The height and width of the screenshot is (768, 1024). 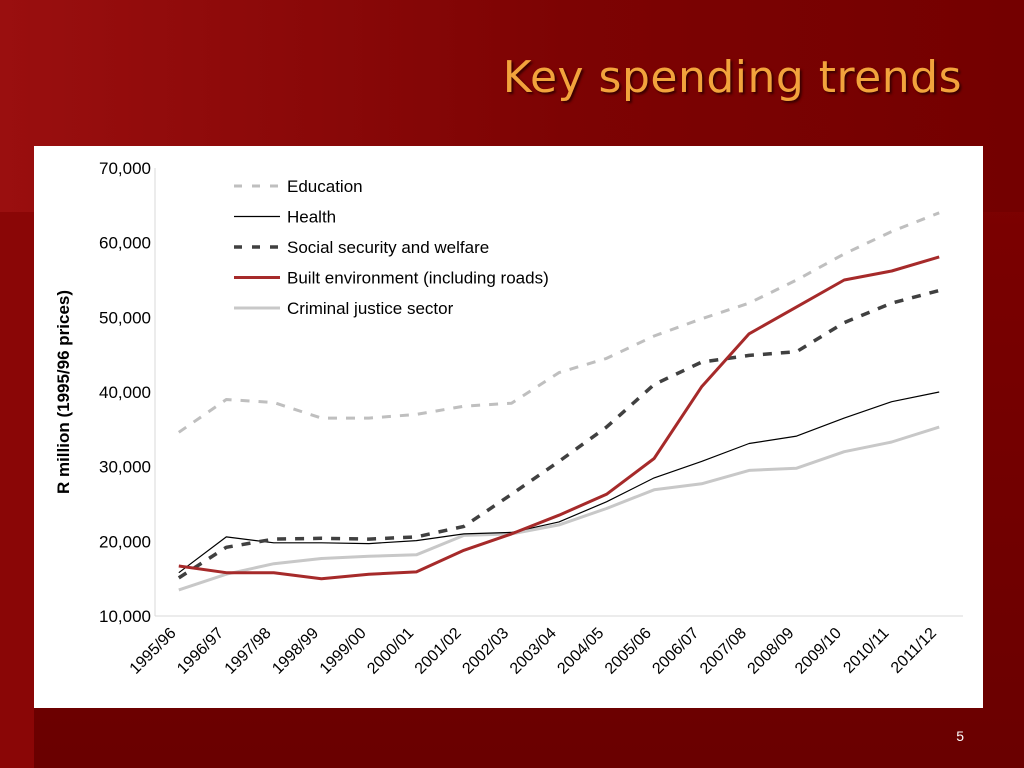 I want to click on x-tick-label: 2009/10, so click(x=818, y=651).